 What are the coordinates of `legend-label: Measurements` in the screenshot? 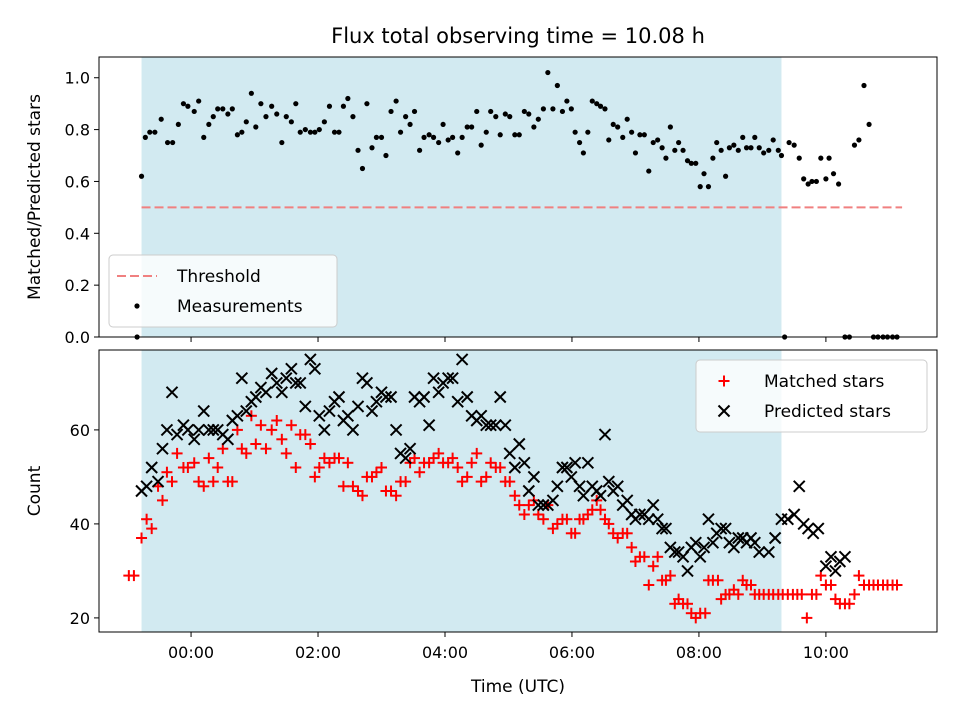 It's located at (240, 307).